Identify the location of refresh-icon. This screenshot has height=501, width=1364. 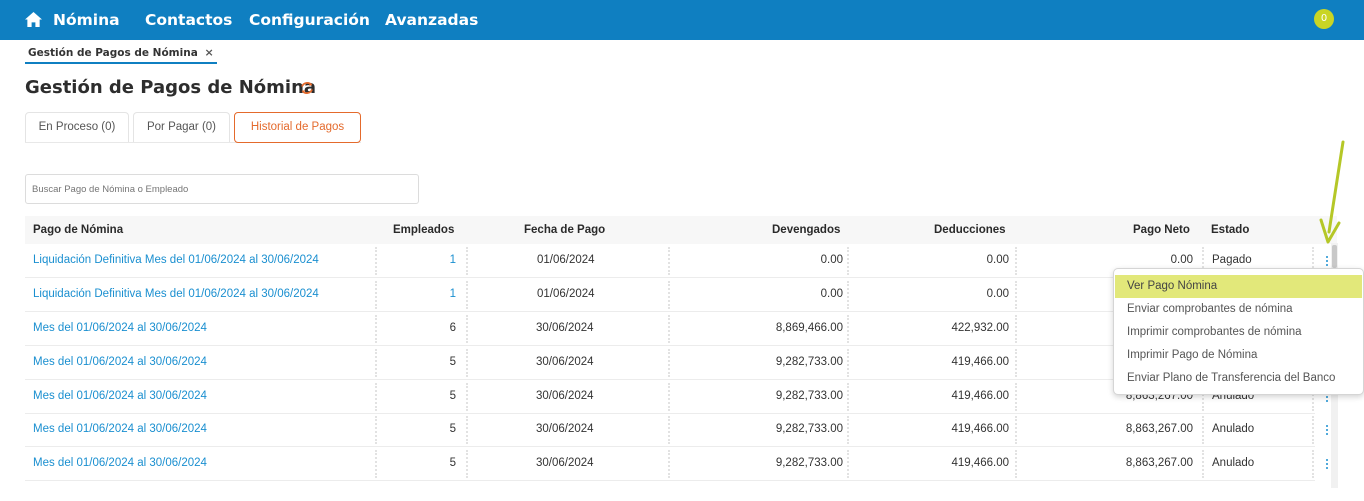
(307, 88).